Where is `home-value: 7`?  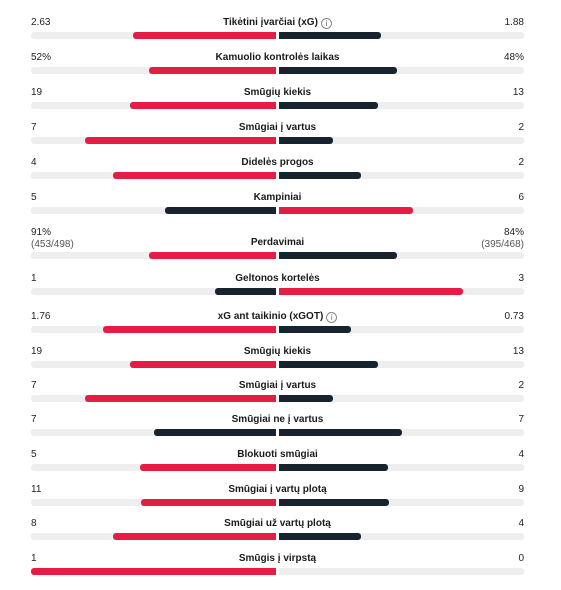 home-value: 7 is located at coordinates (34, 419).